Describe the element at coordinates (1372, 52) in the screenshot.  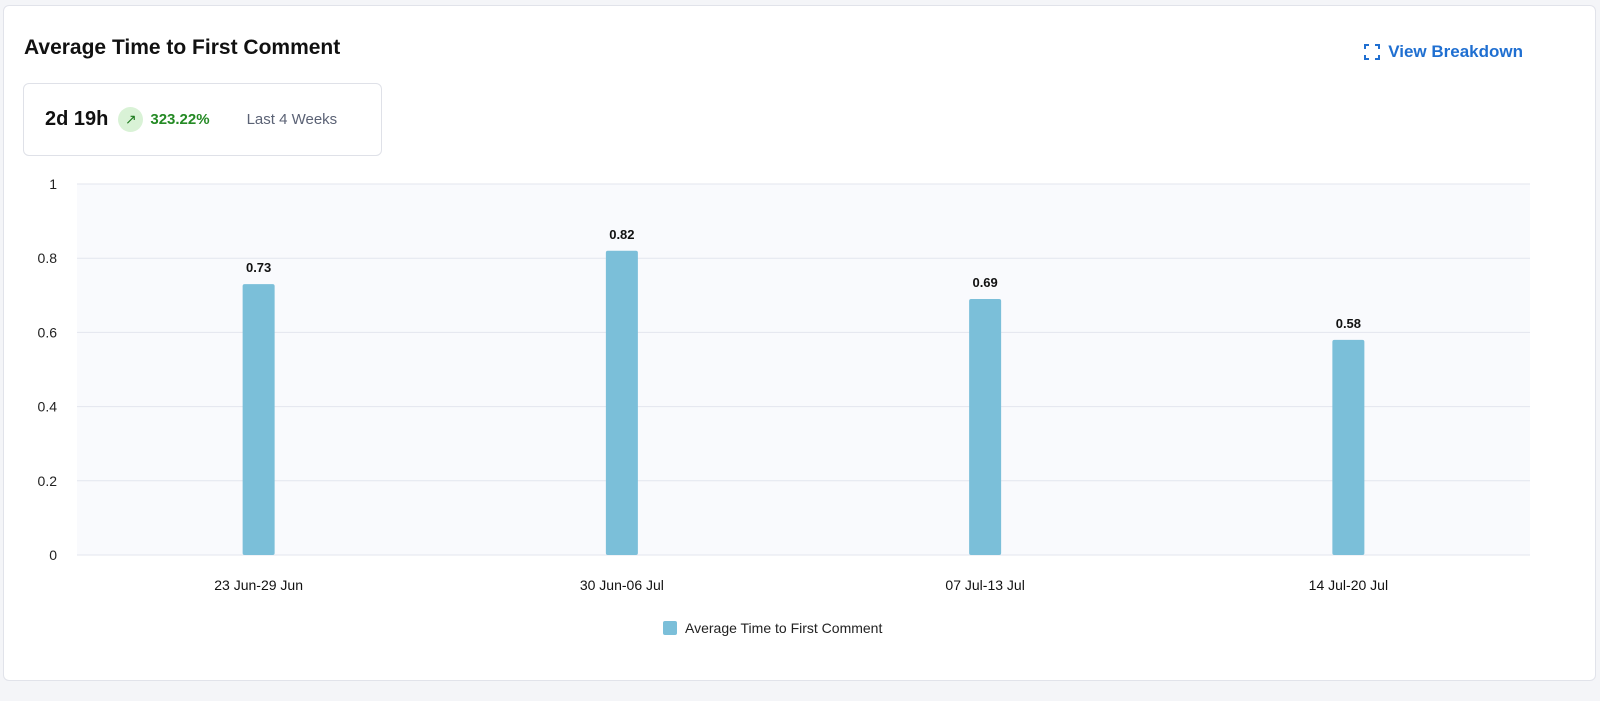
I see `expand-icon` at that location.